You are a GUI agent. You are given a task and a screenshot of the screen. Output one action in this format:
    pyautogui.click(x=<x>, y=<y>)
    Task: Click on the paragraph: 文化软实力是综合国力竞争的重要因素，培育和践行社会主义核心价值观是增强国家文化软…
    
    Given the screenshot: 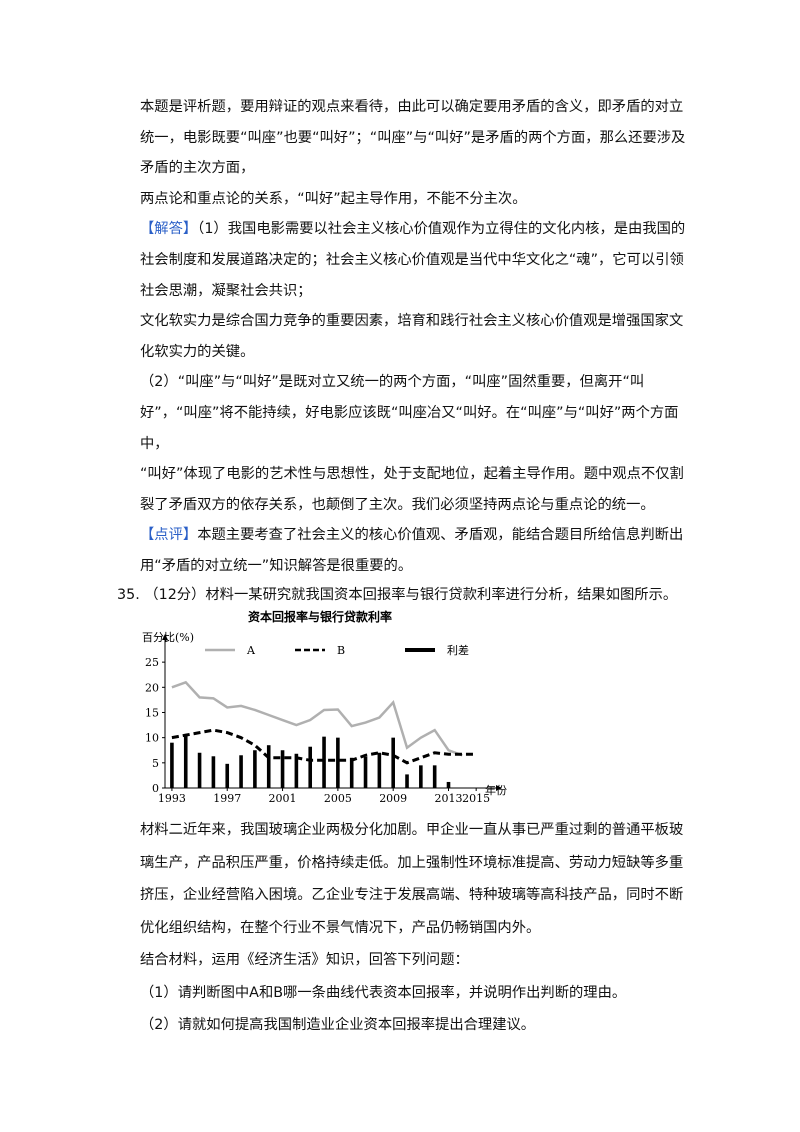 What is the action you would take?
    pyautogui.click(x=412, y=336)
    